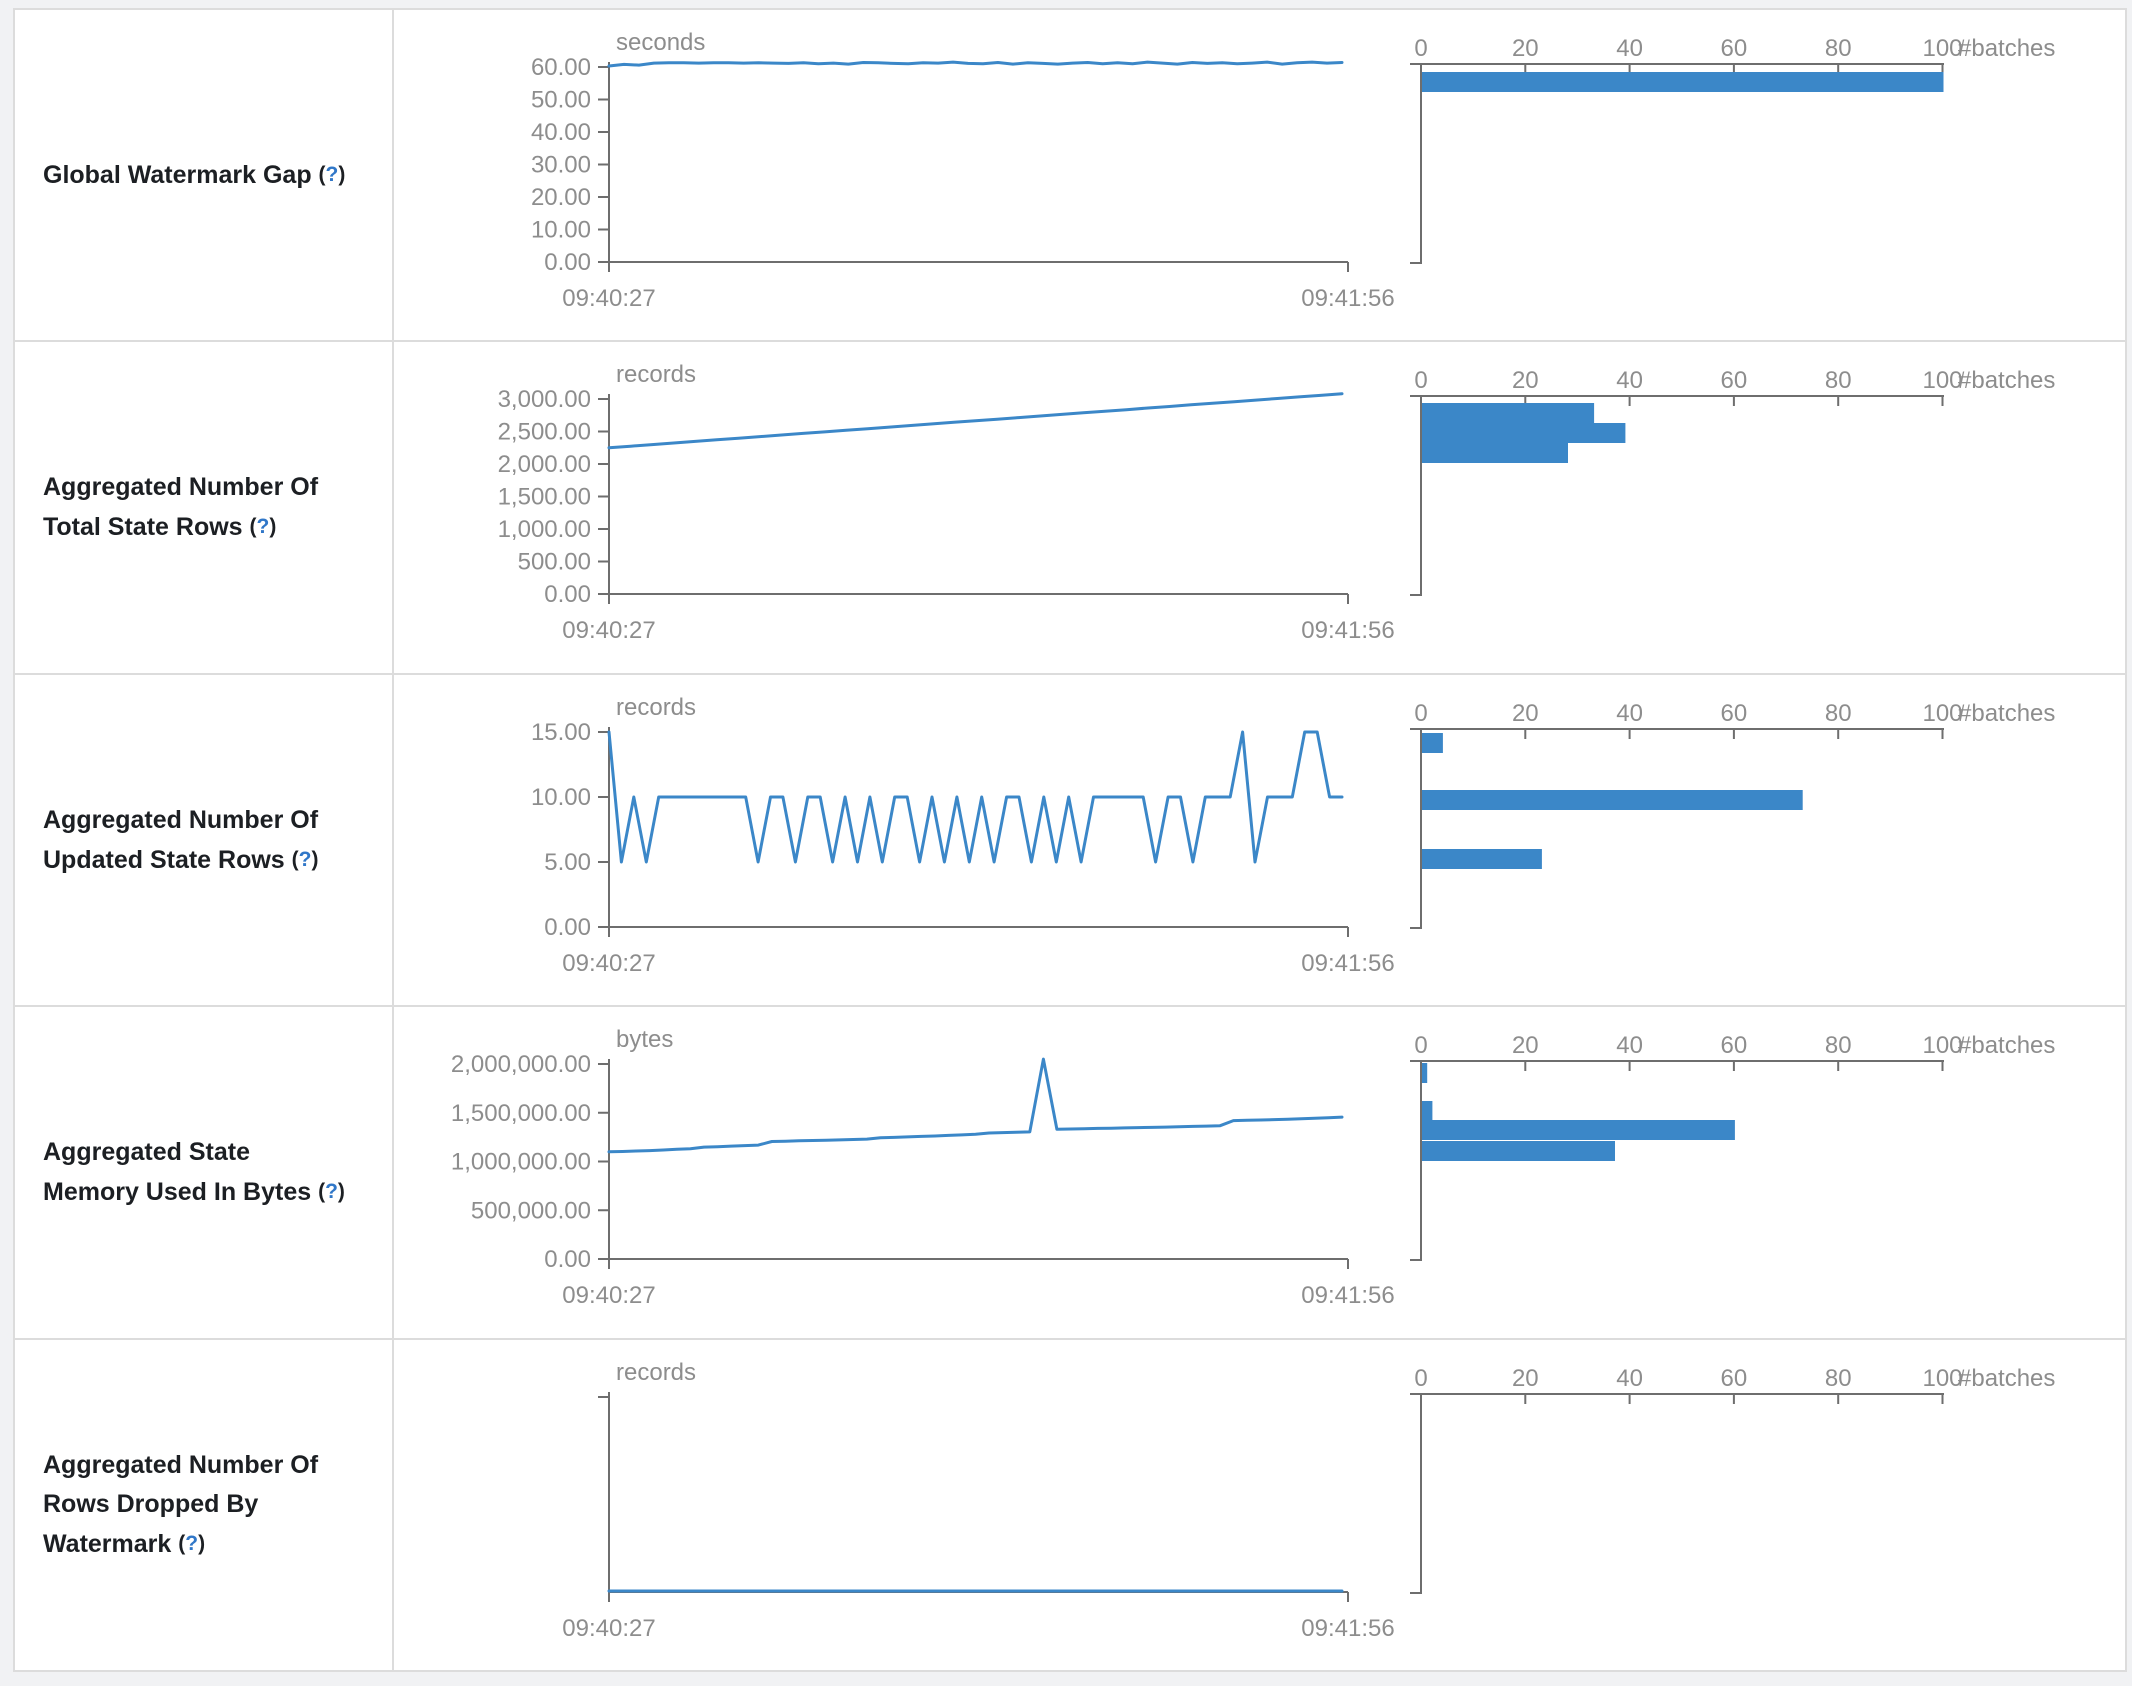 Image resolution: width=2132 pixels, height=1686 pixels. I want to click on y-tick-label: 5.00, so click(567, 862).